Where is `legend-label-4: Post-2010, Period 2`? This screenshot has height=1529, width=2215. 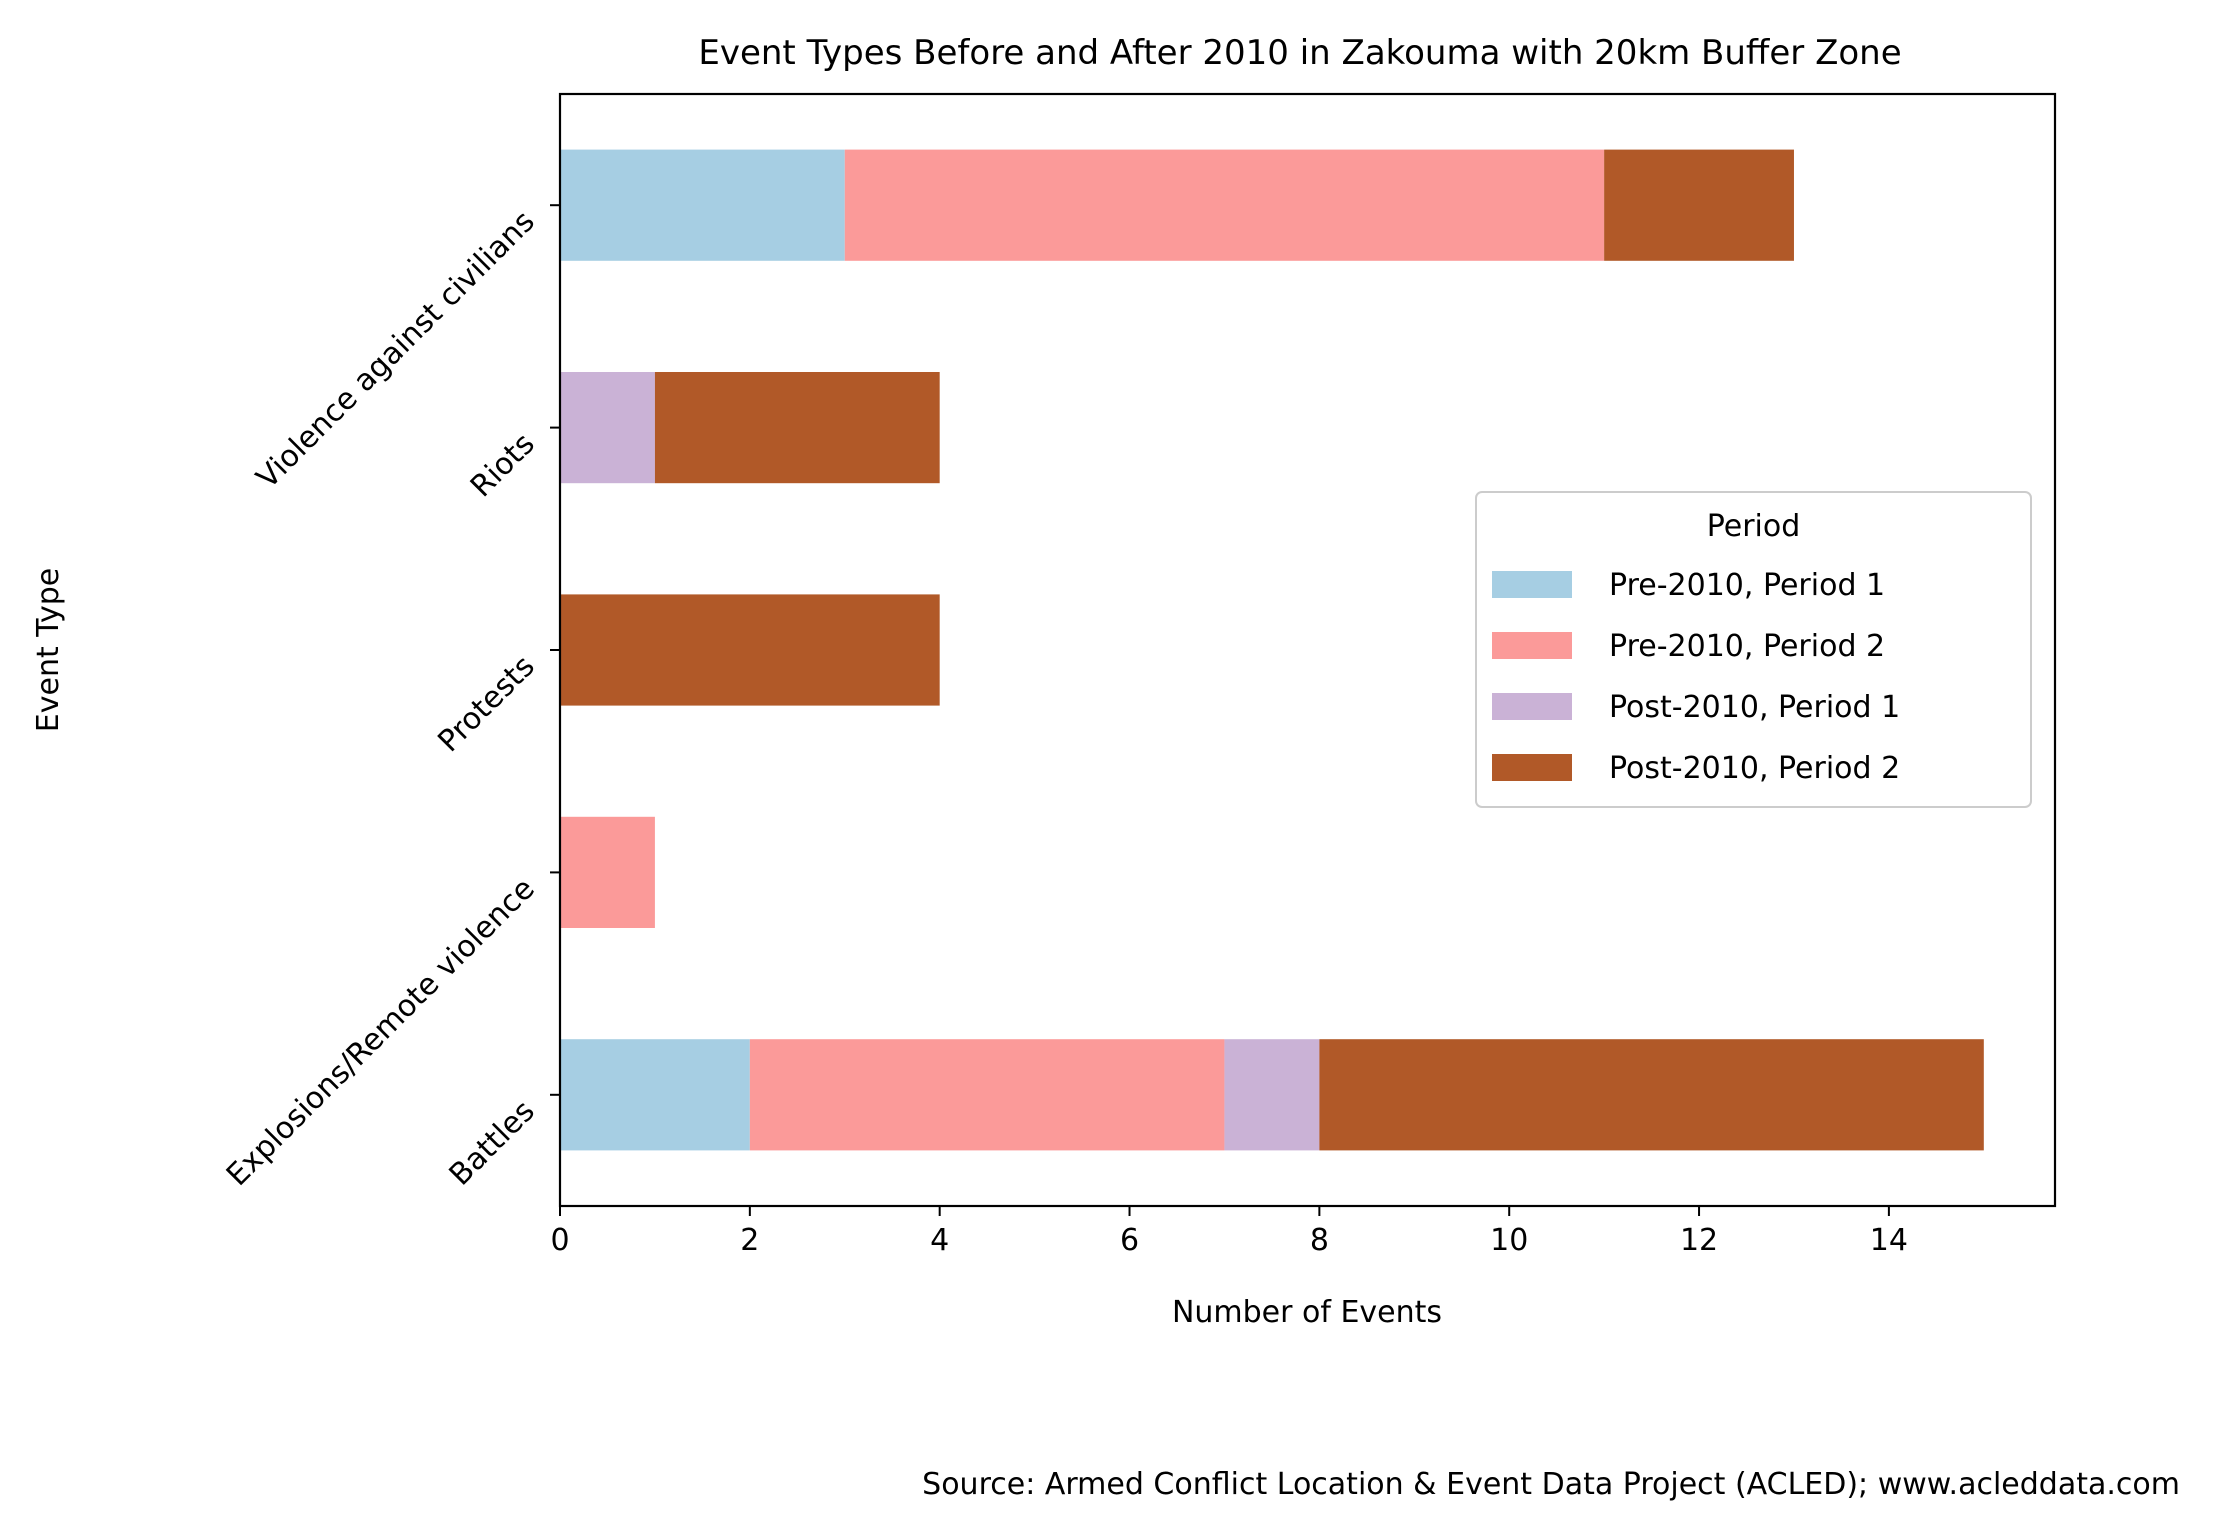 legend-label-4: Post-2010, Period 2 is located at coordinates (1754, 768).